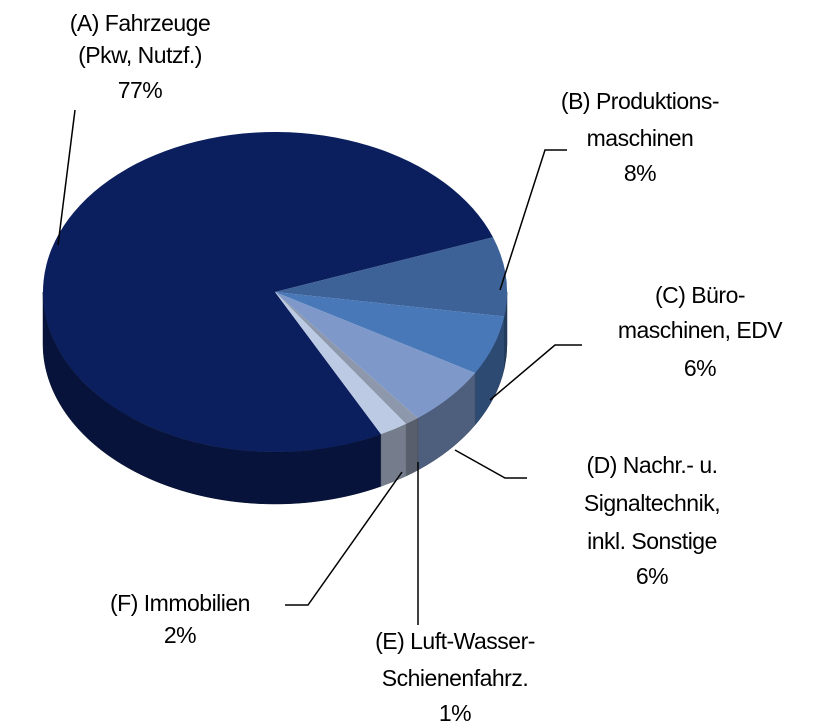  What do you see at coordinates (140, 90) in the screenshot?
I see `value-label: 77%` at bounding box center [140, 90].